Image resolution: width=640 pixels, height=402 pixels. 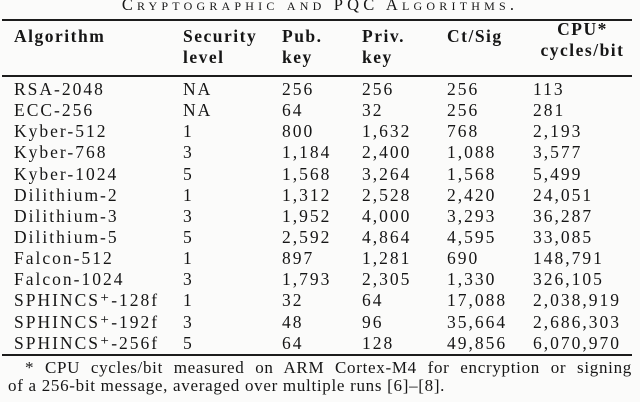 I want to click on table-cell-ct-sig: 49,856, so click(x=477, y=342).